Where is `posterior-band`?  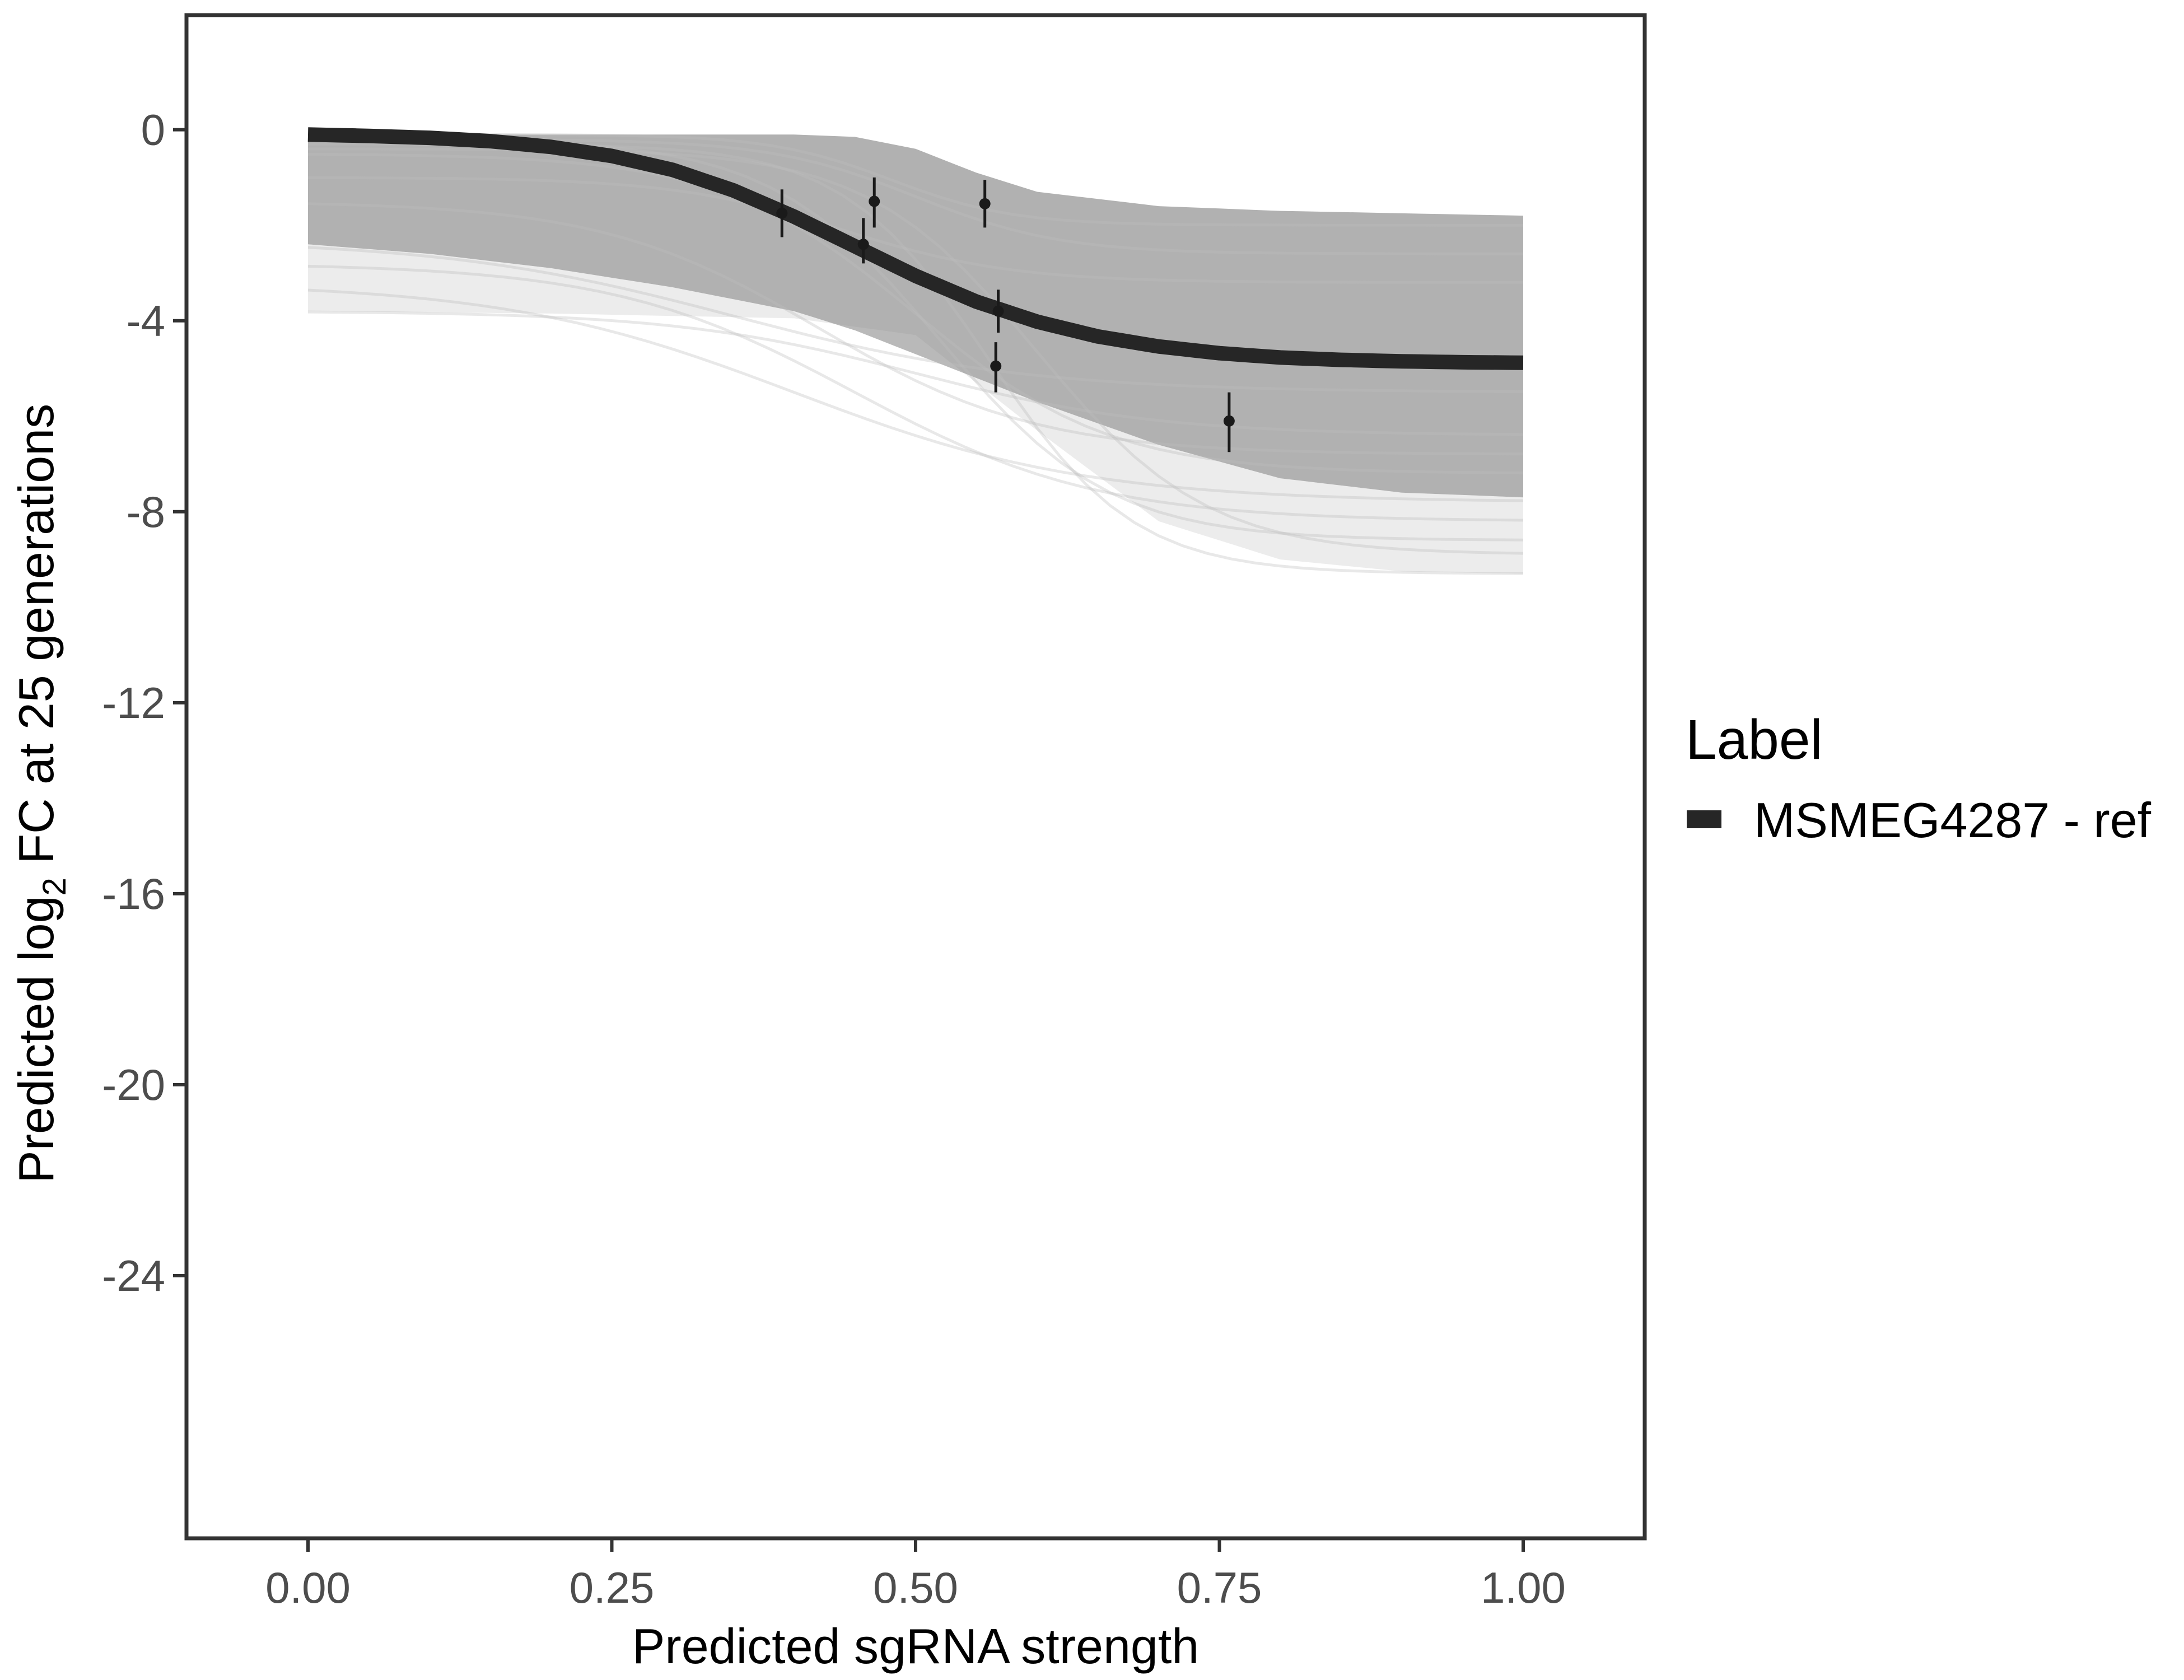 posterior-band is located at coordinates (916, 354).